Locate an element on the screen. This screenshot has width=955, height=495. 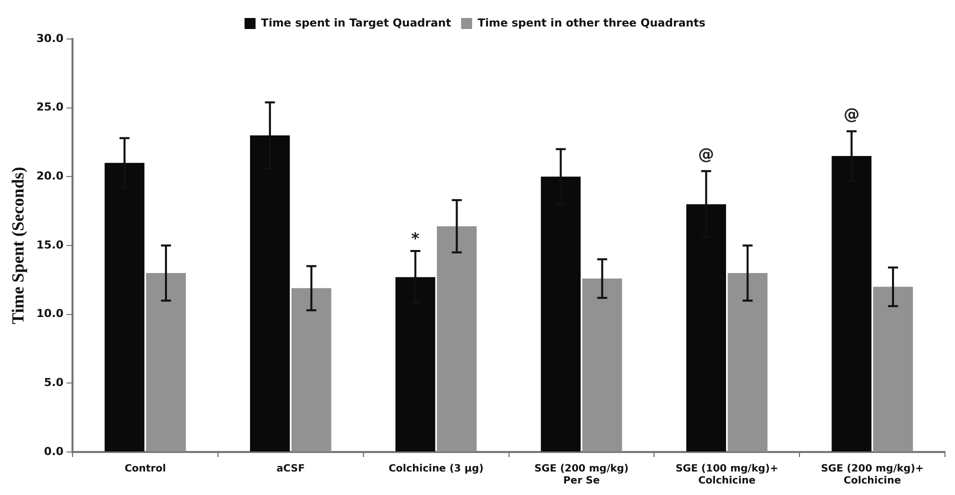
y-tick-label: 5.0 is located at coordinates (54, 383).